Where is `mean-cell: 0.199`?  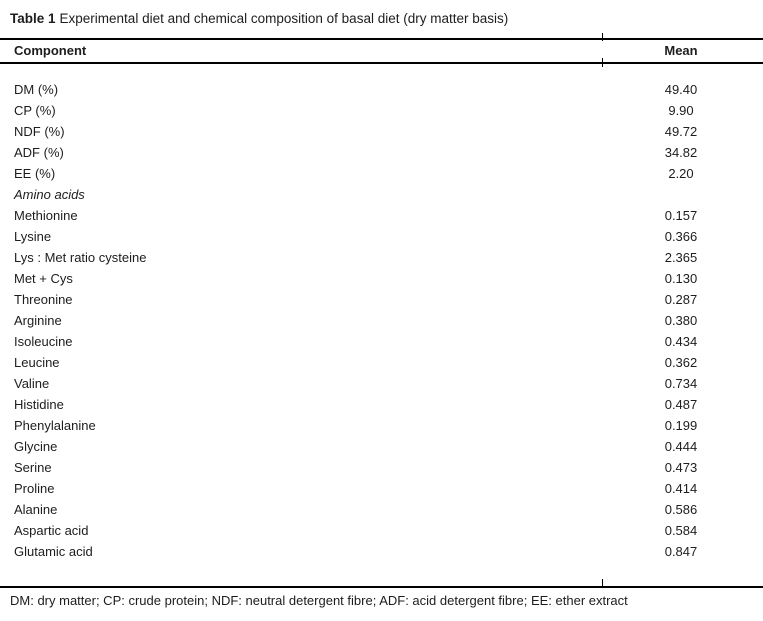
mean-cell: 0.199 is located at coordinates (681, 425).